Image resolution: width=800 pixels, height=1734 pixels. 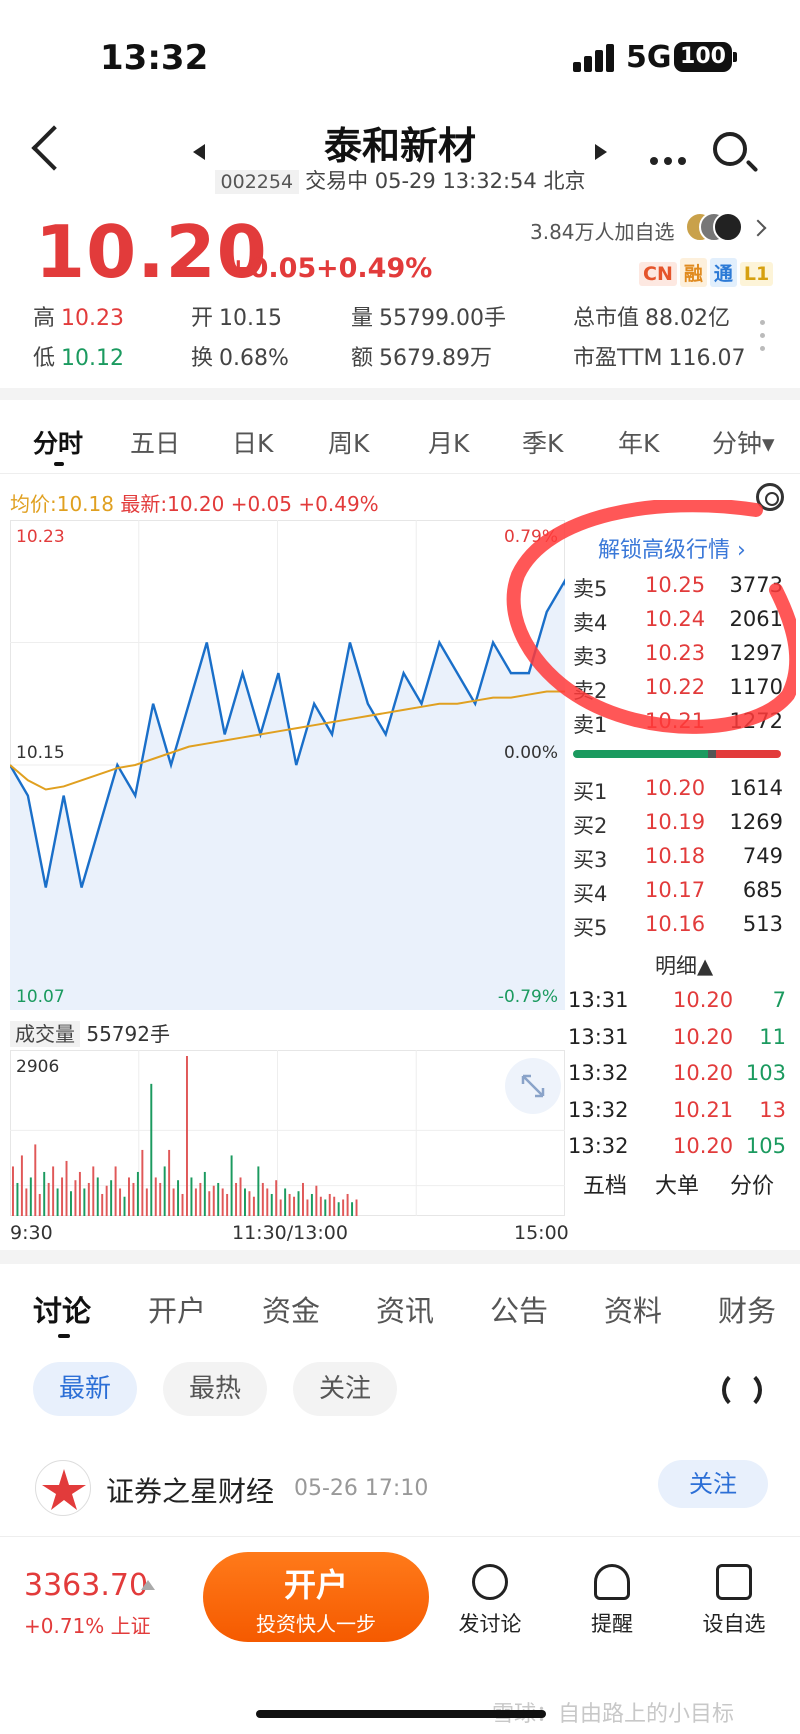 What do you see at coordinates (747, 1311) in the screenshot?
I see `discussion-tab-6: 财务` at bounding box center [747, 1311].